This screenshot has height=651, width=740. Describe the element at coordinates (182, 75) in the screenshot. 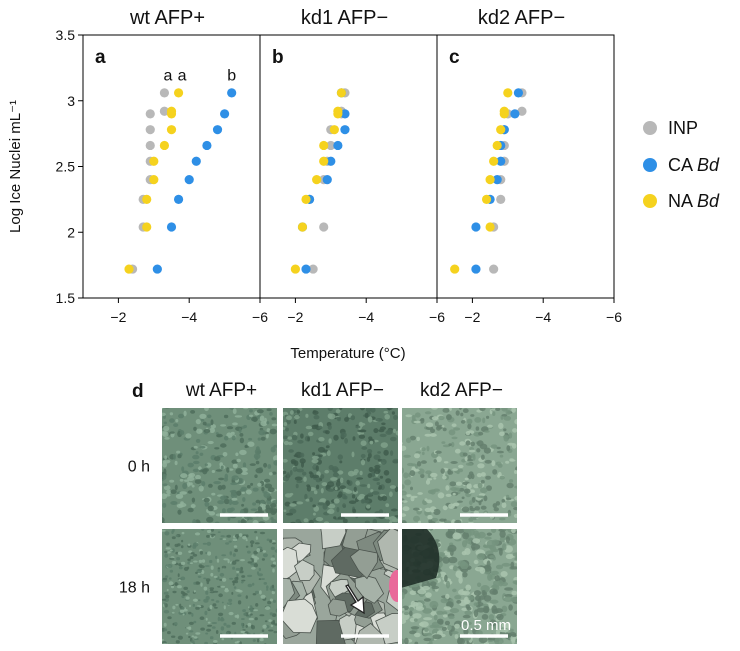

I see `significance-label: a` at that location.